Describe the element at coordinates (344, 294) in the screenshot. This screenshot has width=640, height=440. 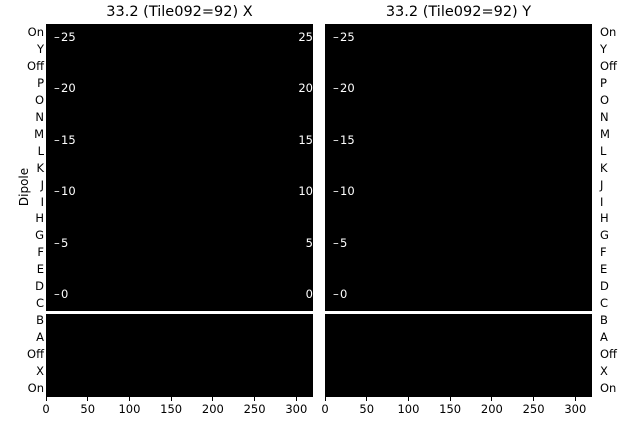
I see `inner-ytick-text: 0` at that location.